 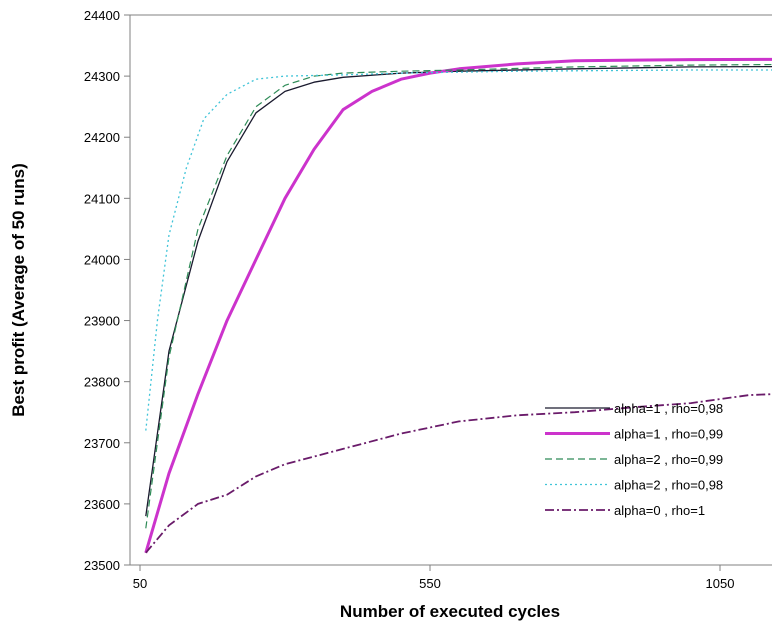 I want to click on y-tick-label: 23700, so click(x=102, y=443).